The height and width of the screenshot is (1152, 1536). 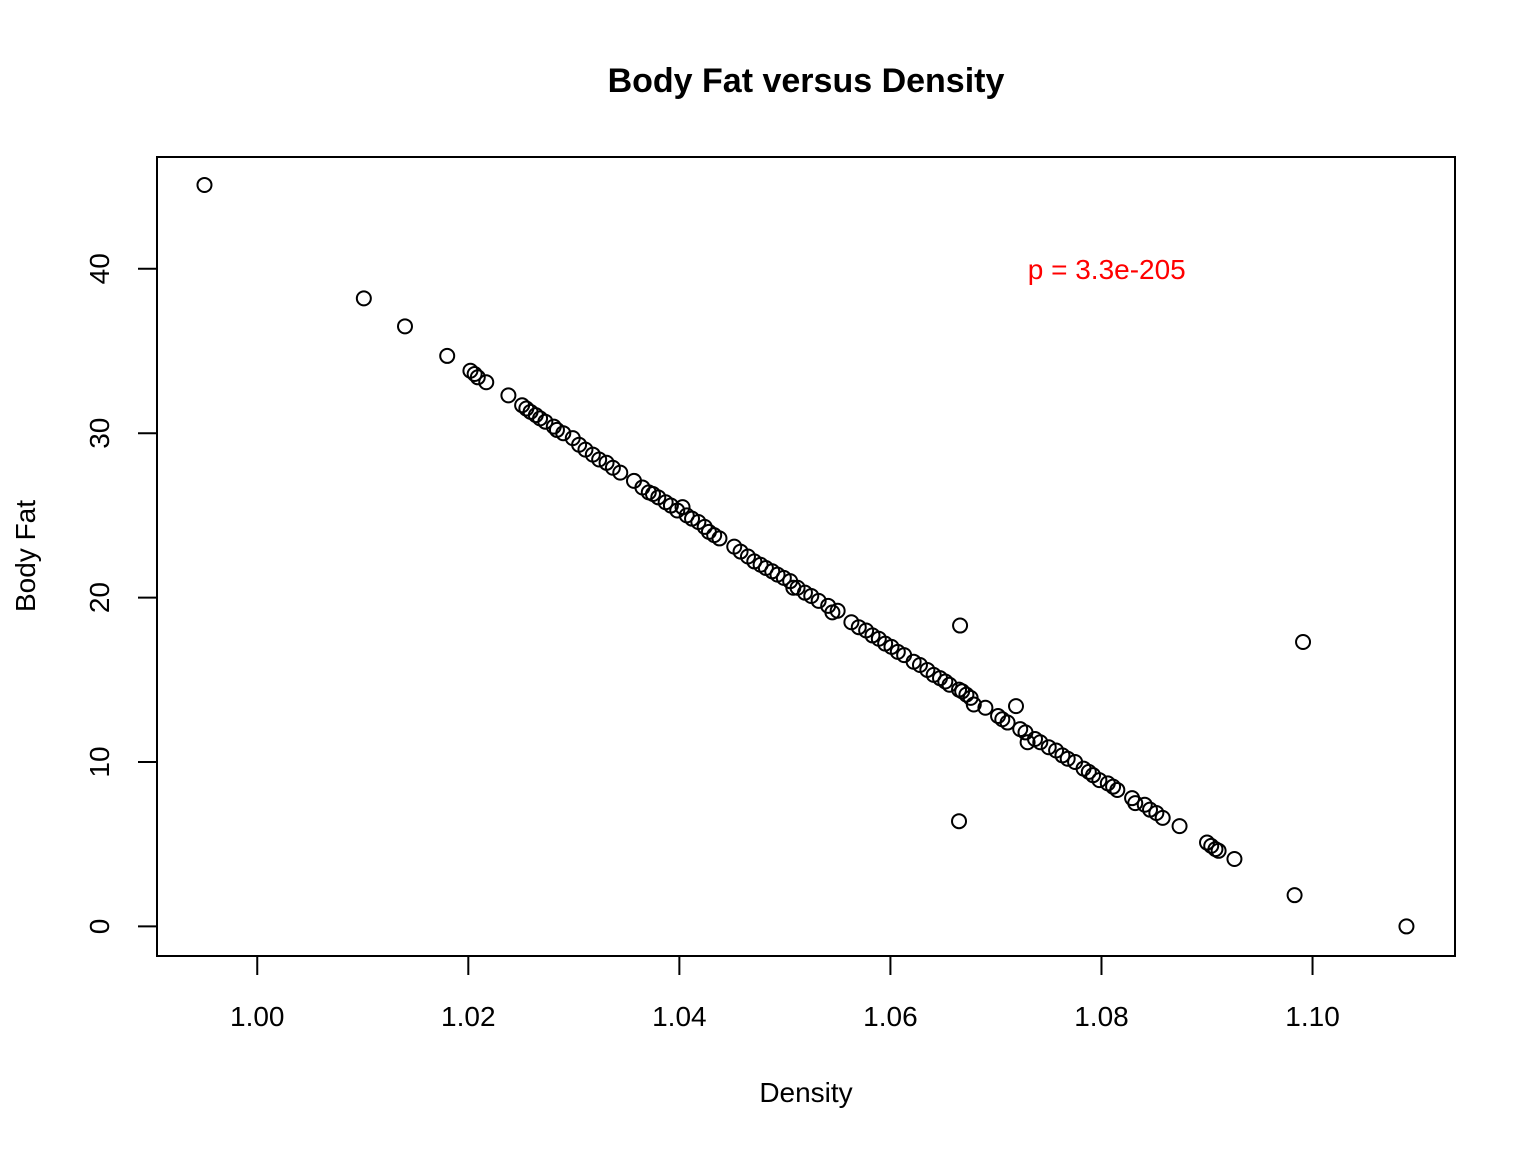 What do you see at coordinates (99, 268) in the screenshot?
I see `y-tick-label: 40` at bounding box center [99, 268].